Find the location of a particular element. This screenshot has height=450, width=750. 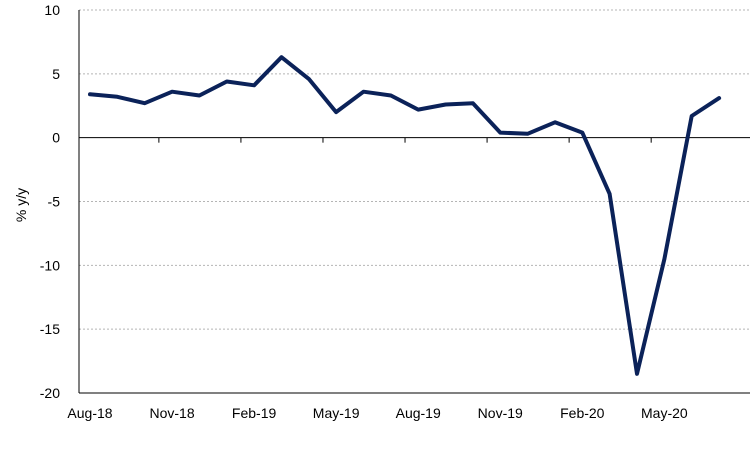

y-tick-label: 5 is located at coordinates (56, 74).